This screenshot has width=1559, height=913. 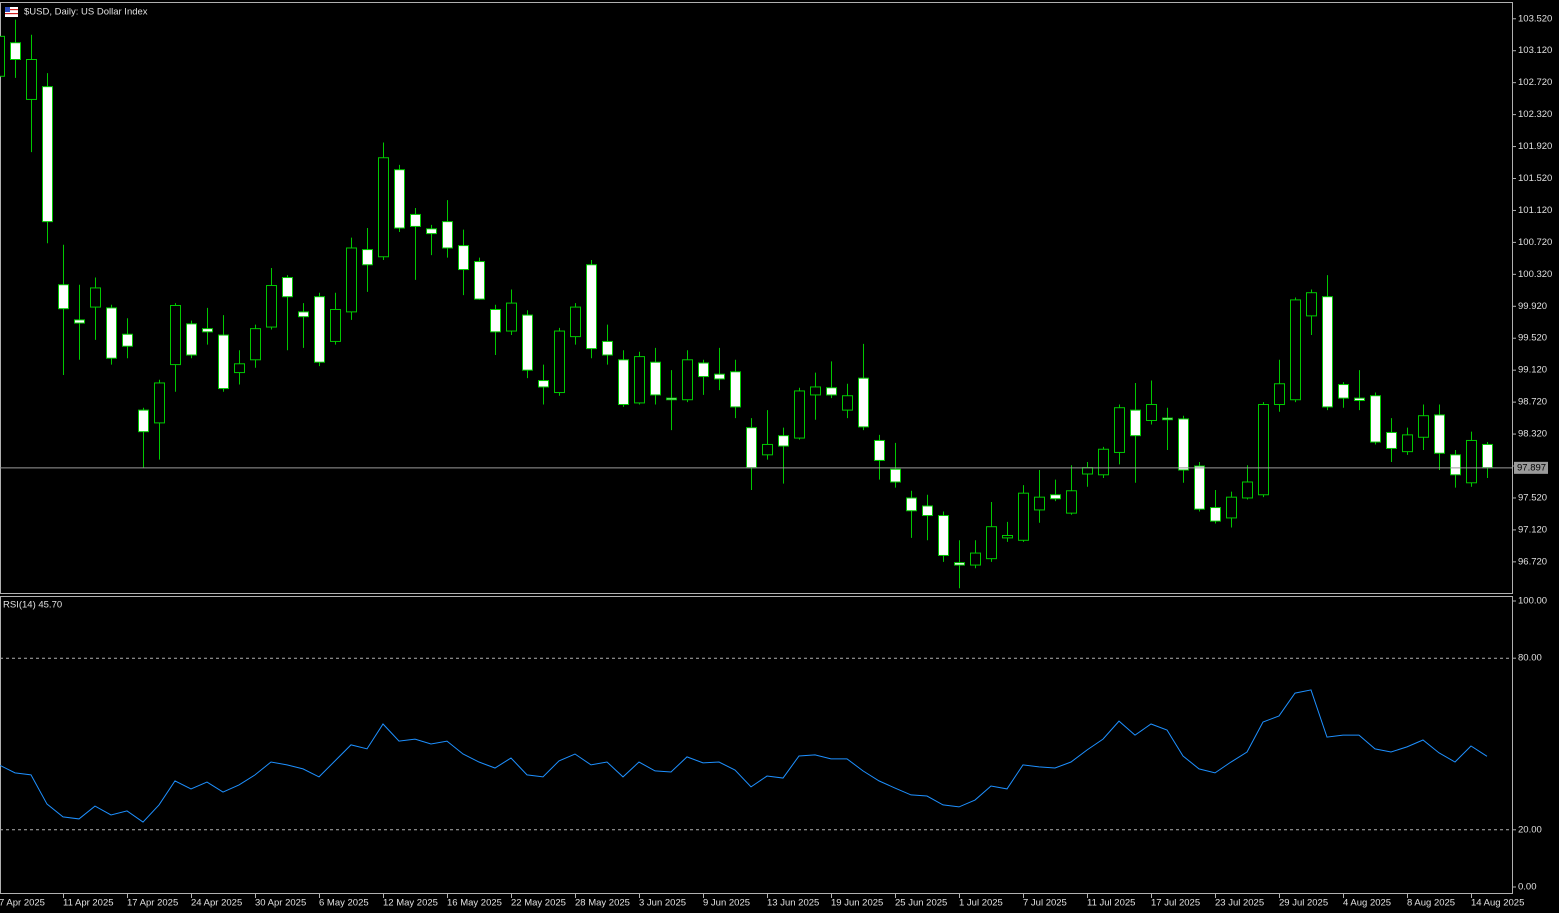 What do you see at coordinates (280, 903) in the screenshot?
I see `x-tick-label: 30 Apr 2025` at bounding box center [280, 903].